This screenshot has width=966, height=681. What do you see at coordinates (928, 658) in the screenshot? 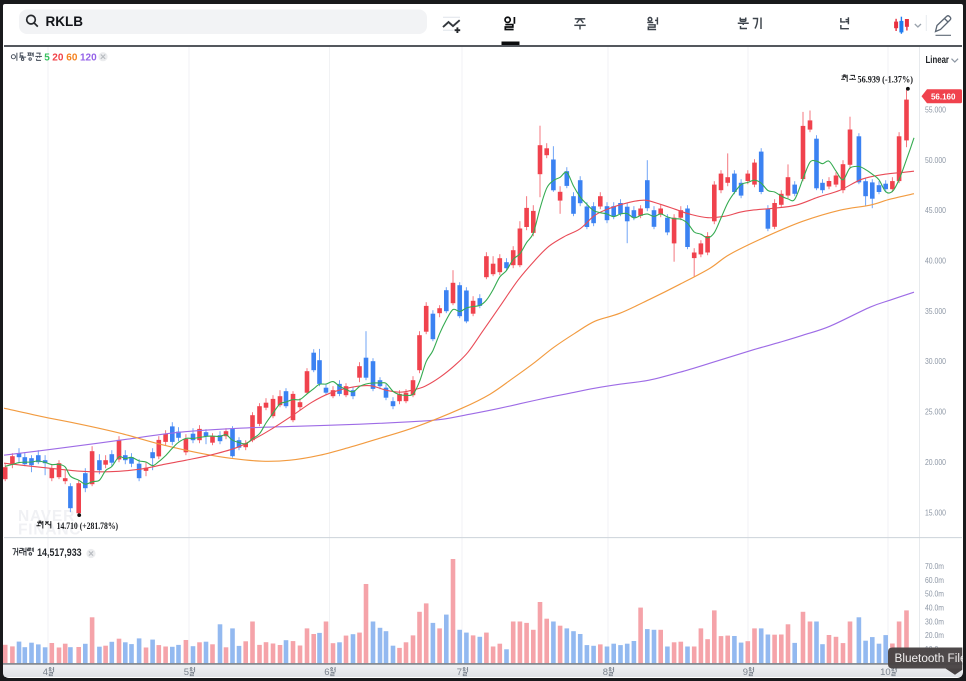
I see `svg-text: Bluetooth File` at bounding box center [928, 658].